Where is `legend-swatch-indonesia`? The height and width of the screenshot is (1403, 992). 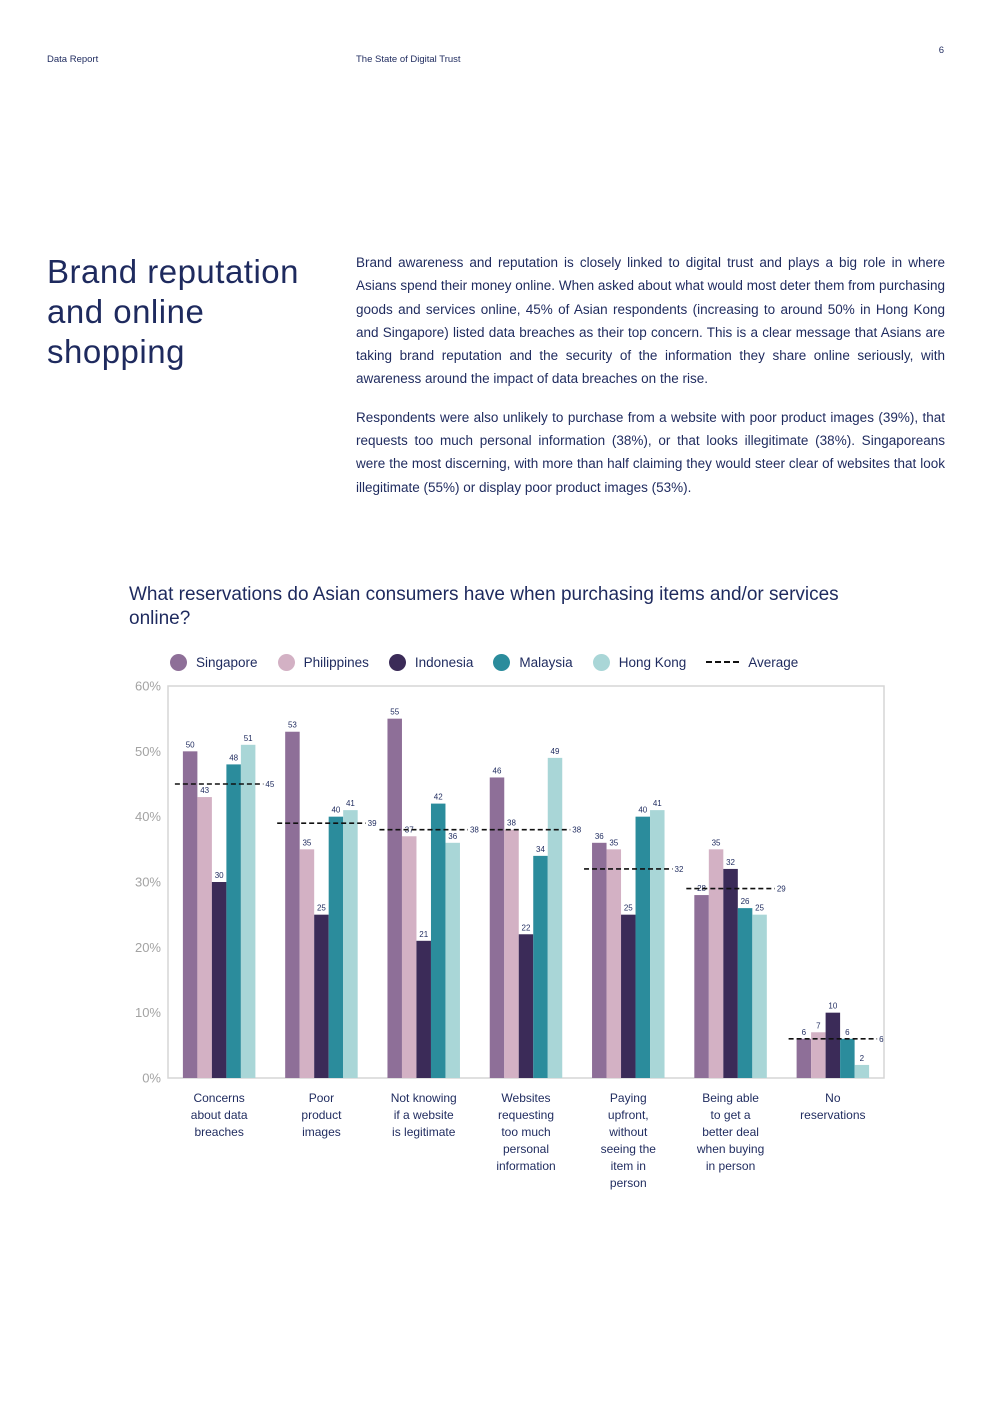 legend-swatch-indonesia is located at coordinates (397, 662).